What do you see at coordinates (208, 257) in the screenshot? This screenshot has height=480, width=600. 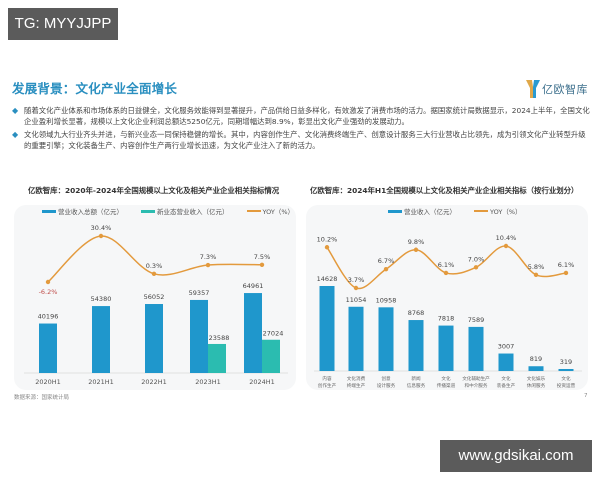 I see `yoy-label: 7.3%` at bounding box center [208, 257].